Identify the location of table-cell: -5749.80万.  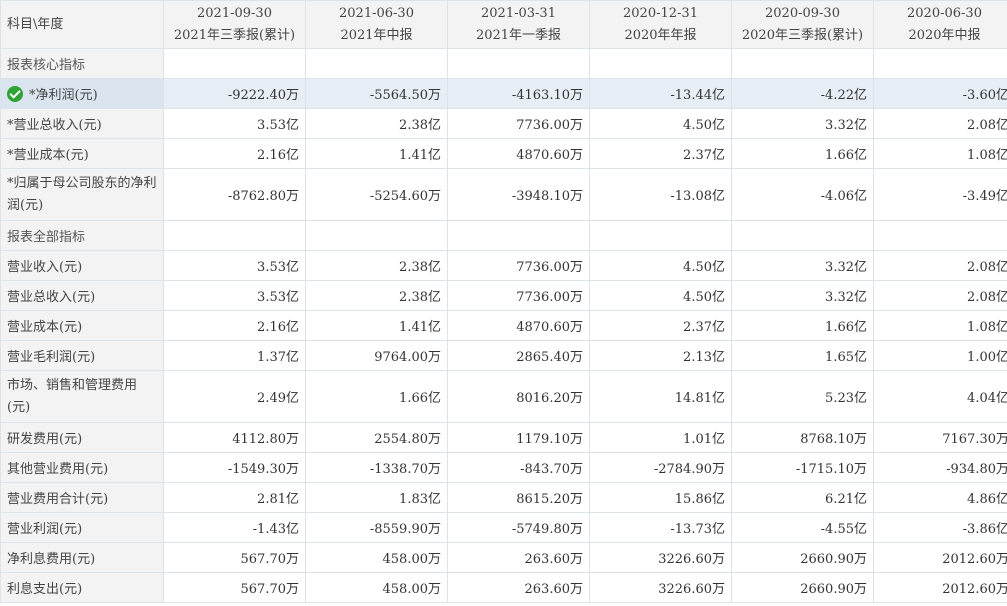
(518, 527).